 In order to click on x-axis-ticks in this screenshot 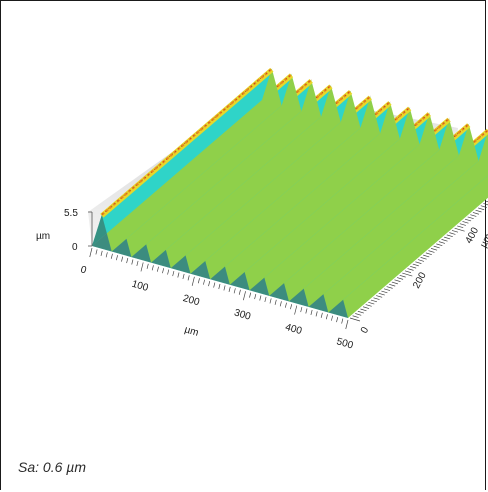, I will do `click(219, 288)`.